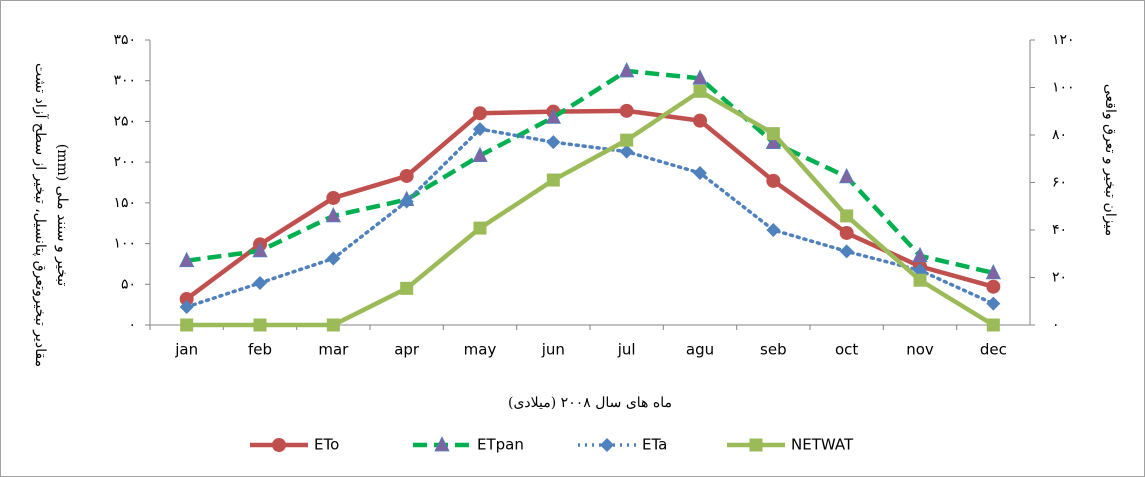 This screenshot has width=1145, height=477. I want to click on x-tick-label: jul, so click(626, 350).